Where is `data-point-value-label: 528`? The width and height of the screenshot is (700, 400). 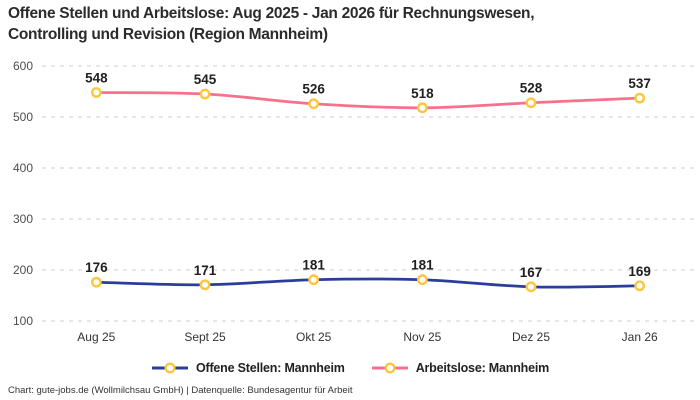 data-point-value-label: 528 is located at coordinates (531, 88).